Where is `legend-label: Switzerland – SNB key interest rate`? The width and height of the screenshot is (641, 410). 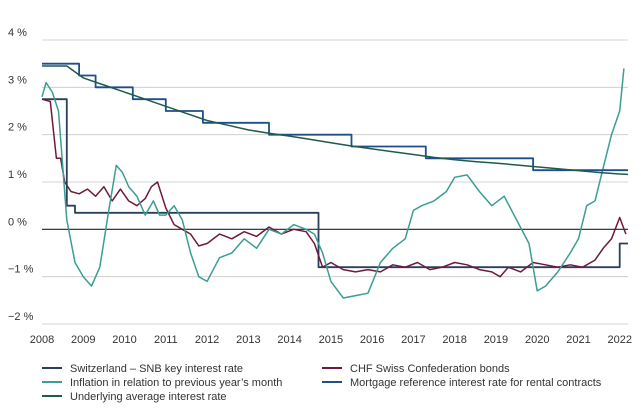 legend-label: Switzerland – SNB key interest rate is located at coordinates (156, 369).